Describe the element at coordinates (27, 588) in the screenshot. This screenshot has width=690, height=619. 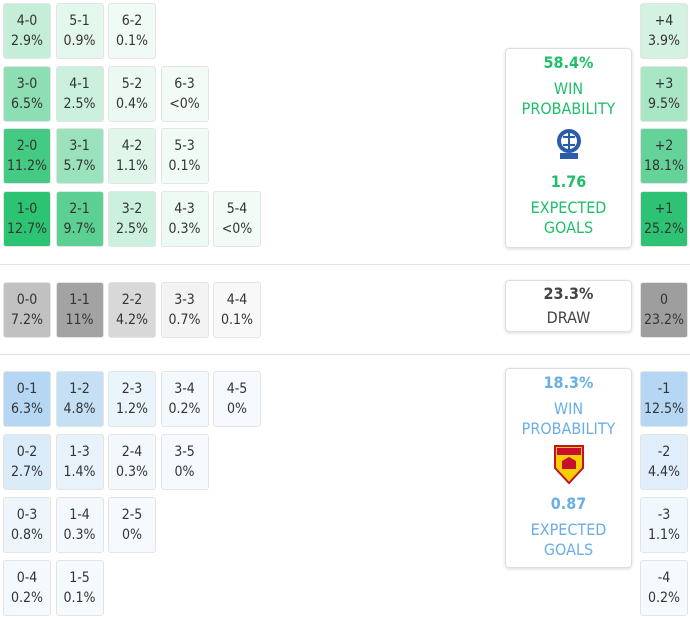
I see `score-cell: 0-4 0.2%` at that location.